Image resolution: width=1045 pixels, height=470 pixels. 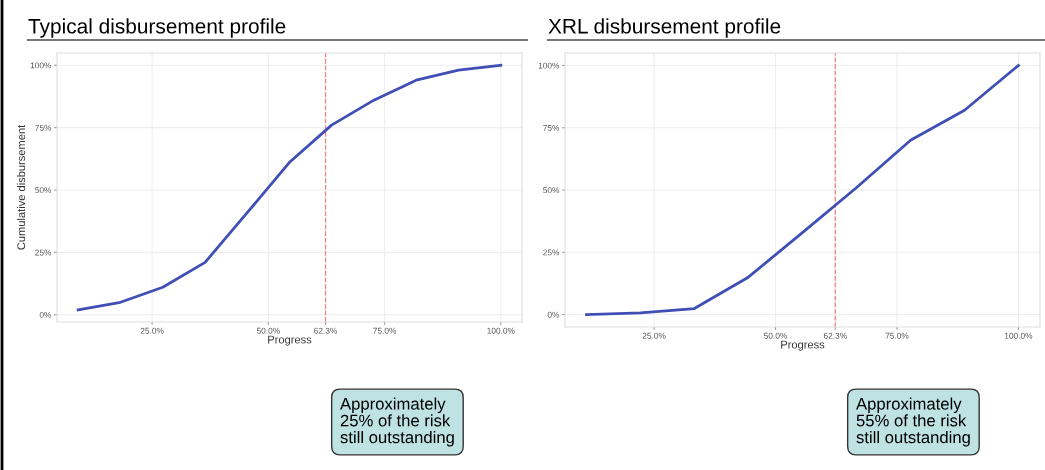 I want to click on chart-title: XRL disbursement profile, so click(x=664, y=28).